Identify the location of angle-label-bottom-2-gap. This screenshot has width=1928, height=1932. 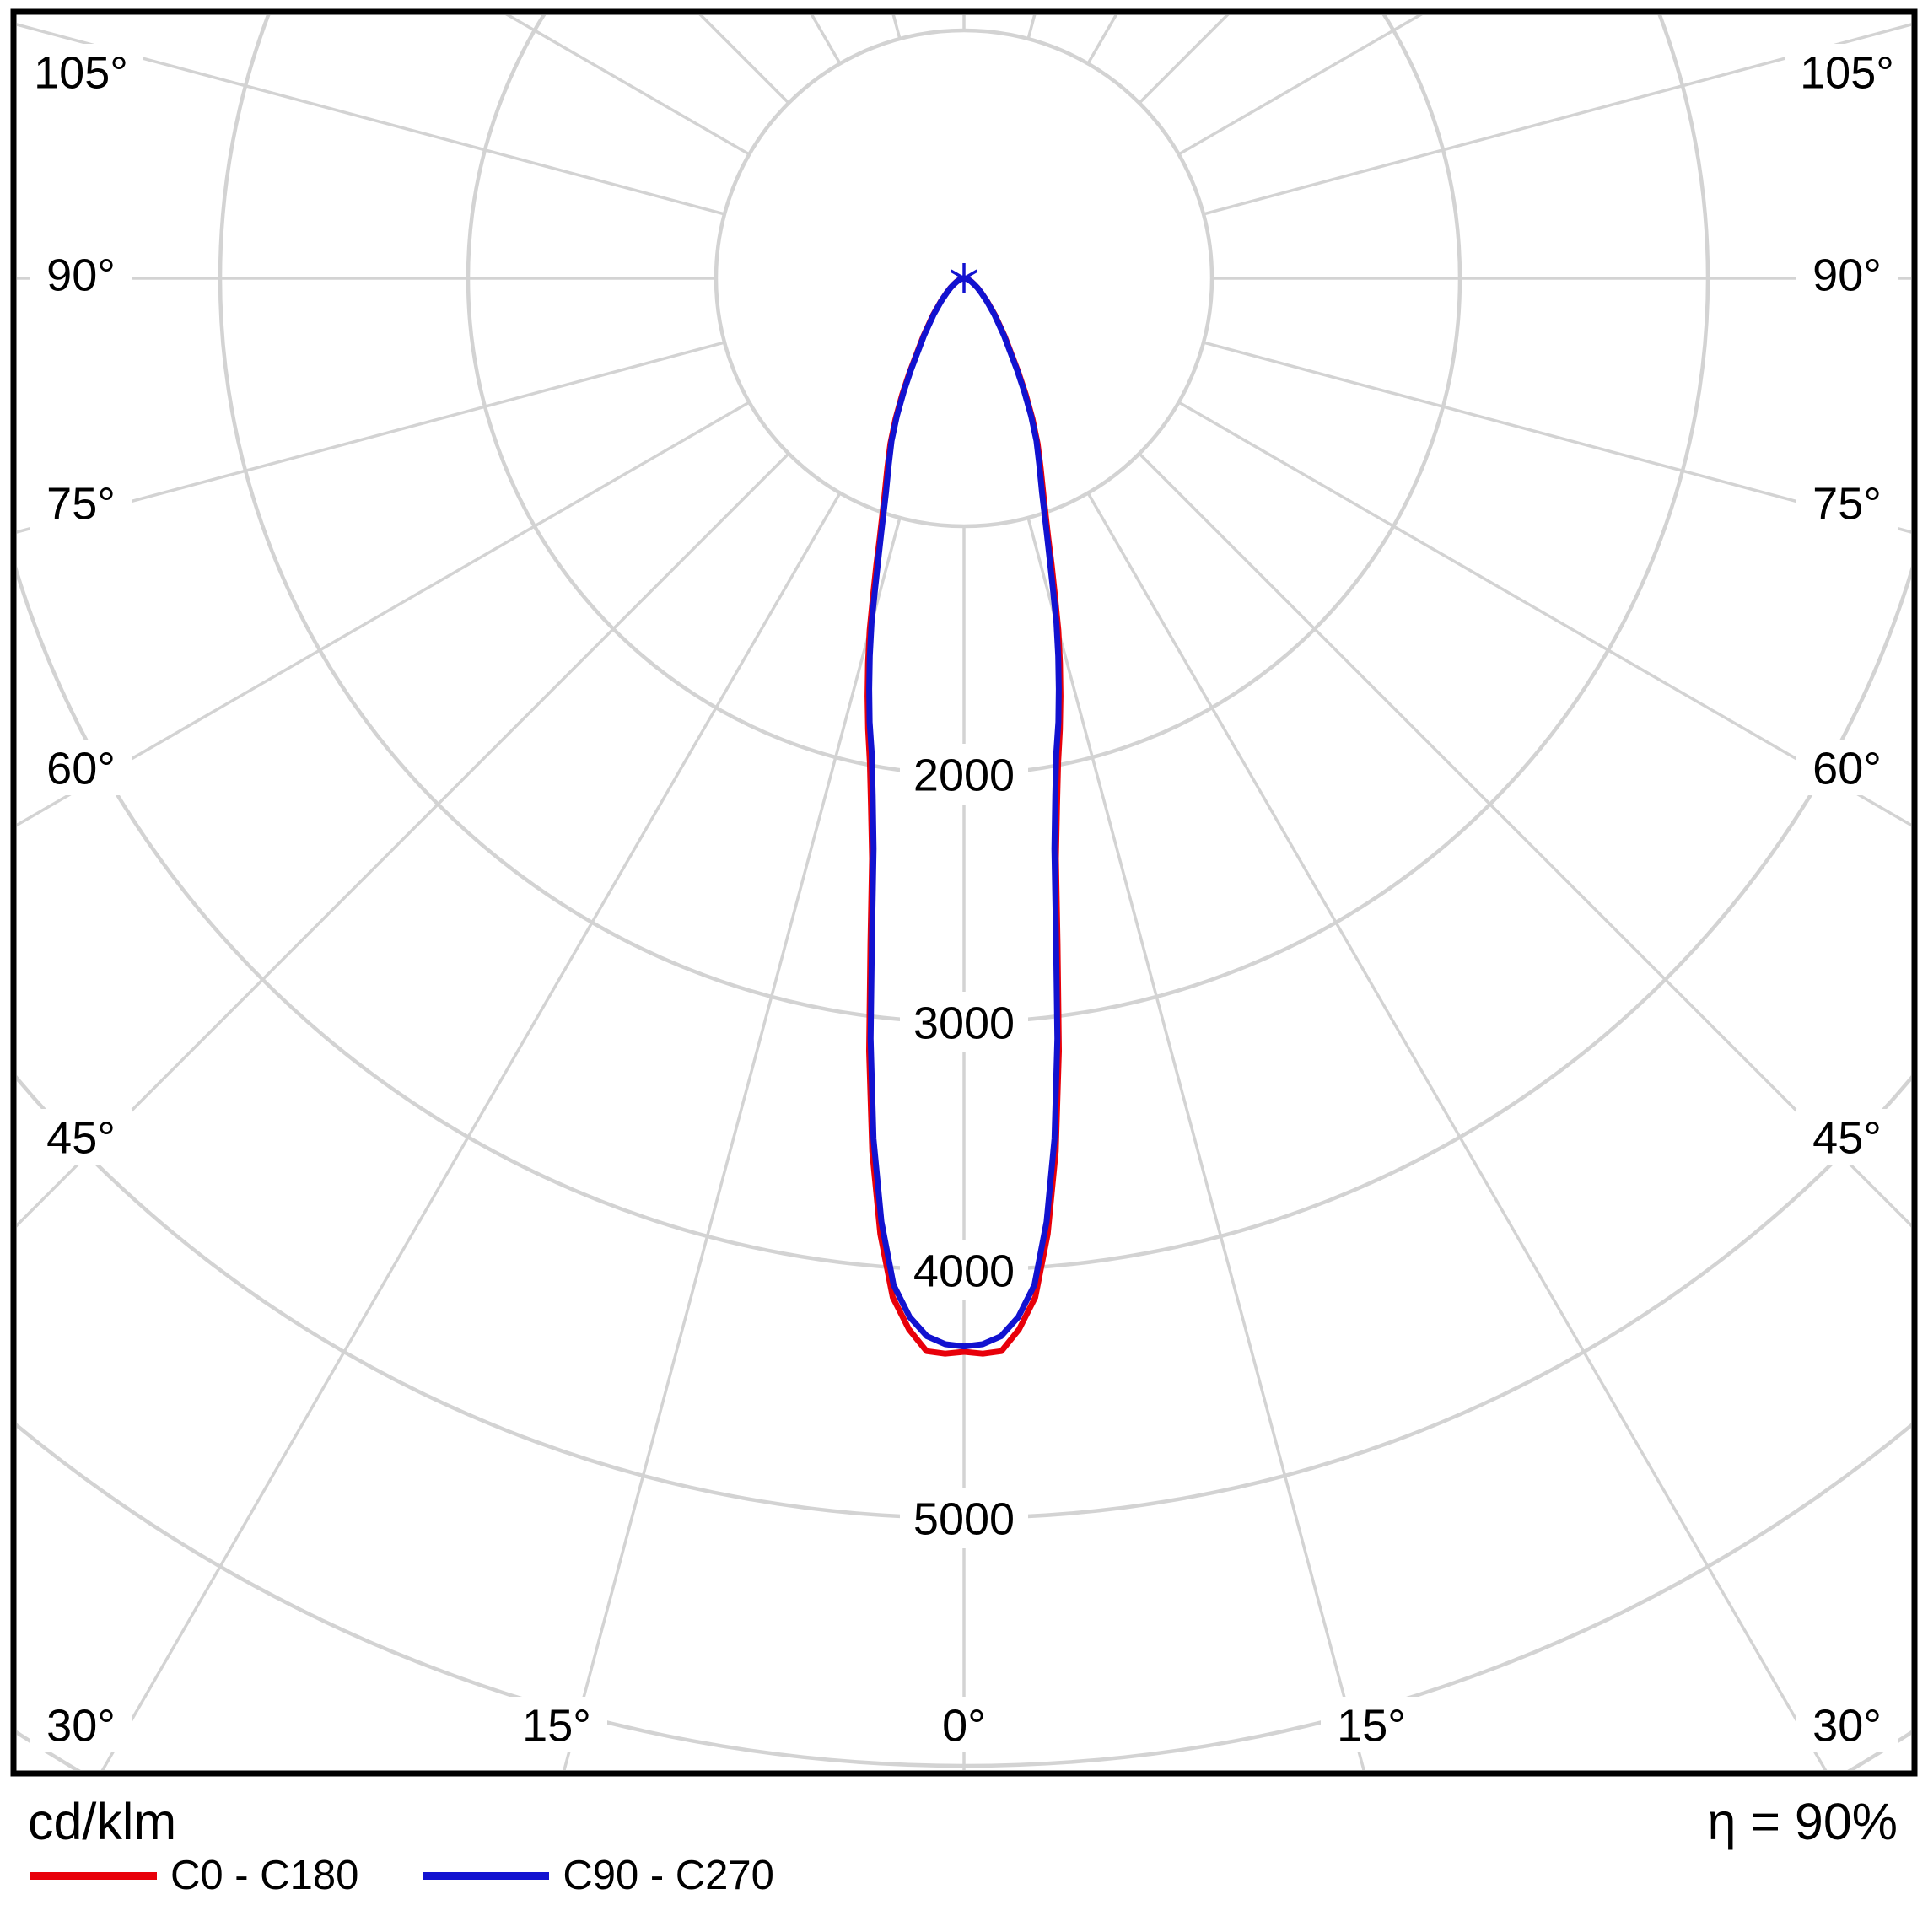
(1371, 1725).